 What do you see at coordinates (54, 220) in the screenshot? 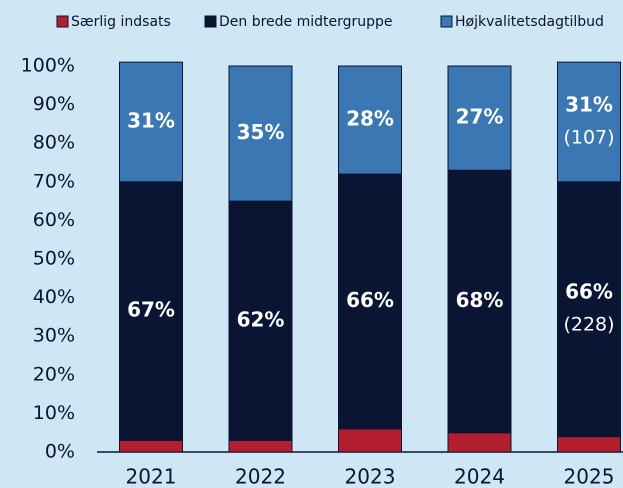
I see `y-tick-label: 60%` at bounding box center [54, 220].